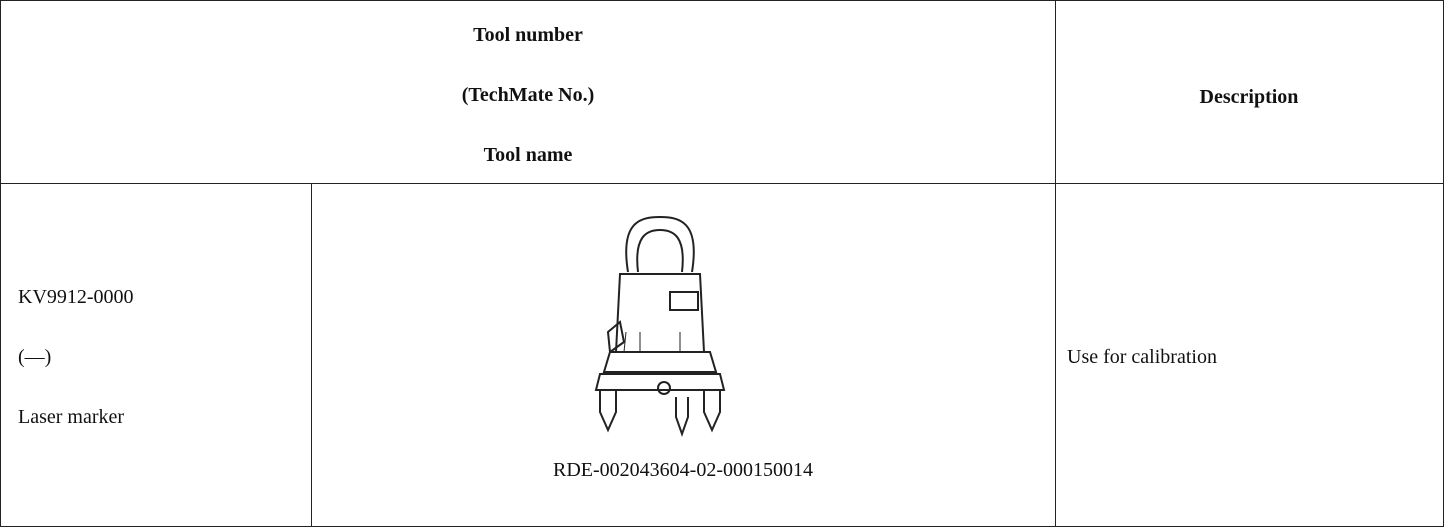 The height and width of the screenshot is (527, 1444). I want to click on cell-text: Use for calibration, so click(1142, 357).